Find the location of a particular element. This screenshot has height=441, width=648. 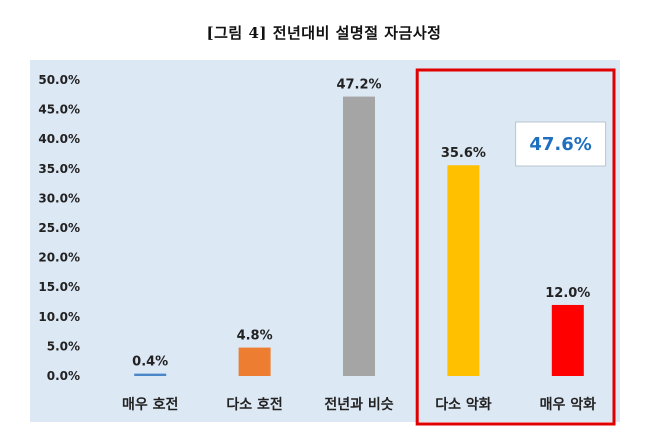

data-label: 47.2% is located at coordinates (358, 85).